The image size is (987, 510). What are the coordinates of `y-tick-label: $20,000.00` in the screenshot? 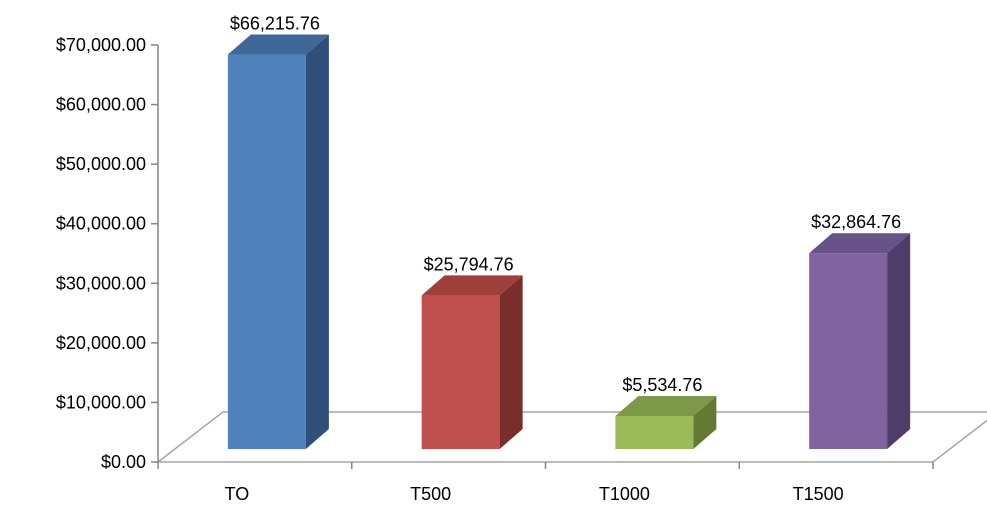 It's located at (101, 343).